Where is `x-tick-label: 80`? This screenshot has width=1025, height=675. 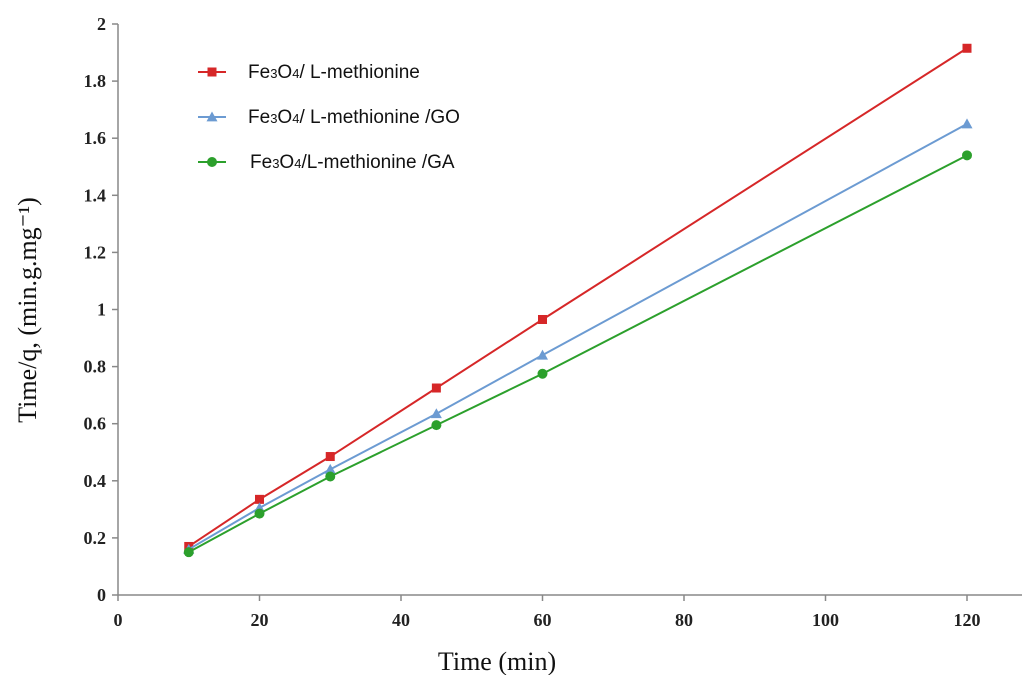
x-tick-label: 80 is located at coordinates (684, 620).